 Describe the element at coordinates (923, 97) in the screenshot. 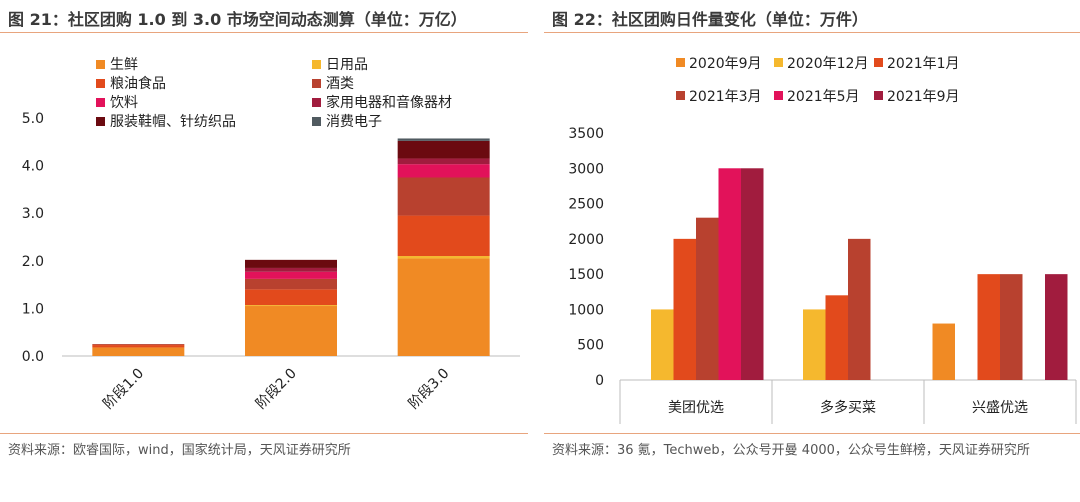

I see `legend-label: 2021年9月` at that location.